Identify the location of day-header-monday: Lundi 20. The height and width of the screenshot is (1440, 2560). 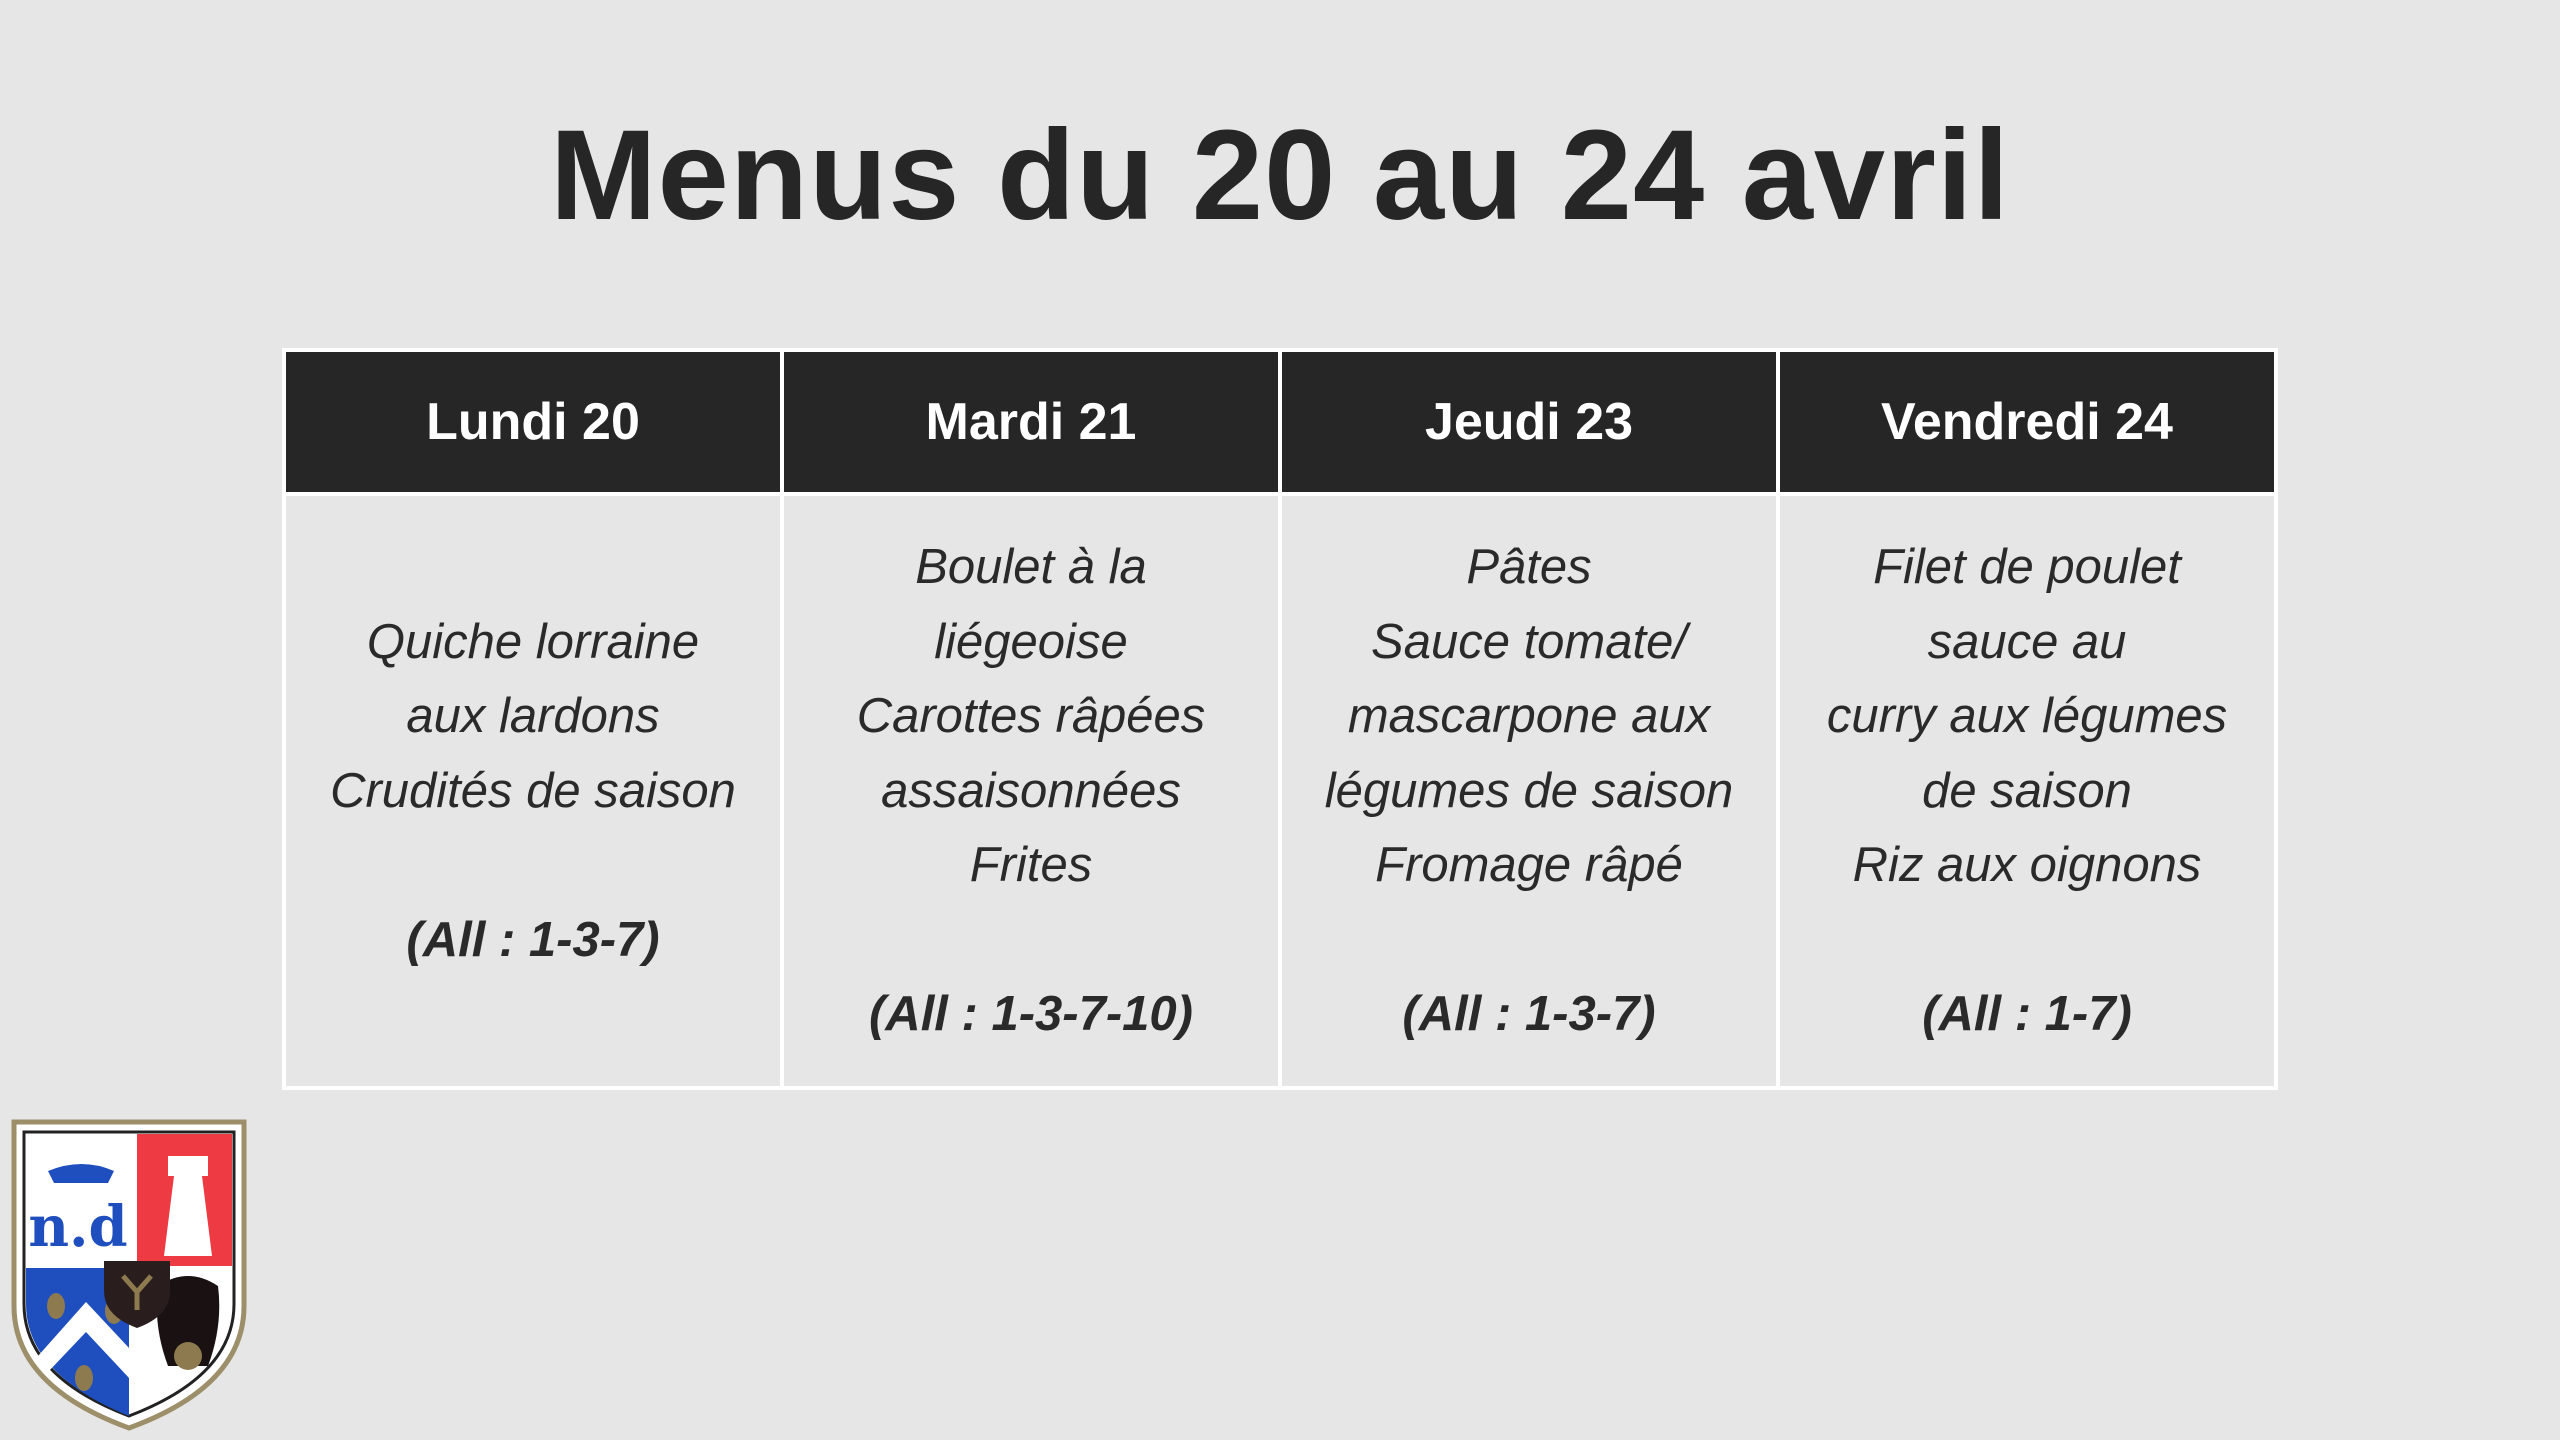
(533, 422).